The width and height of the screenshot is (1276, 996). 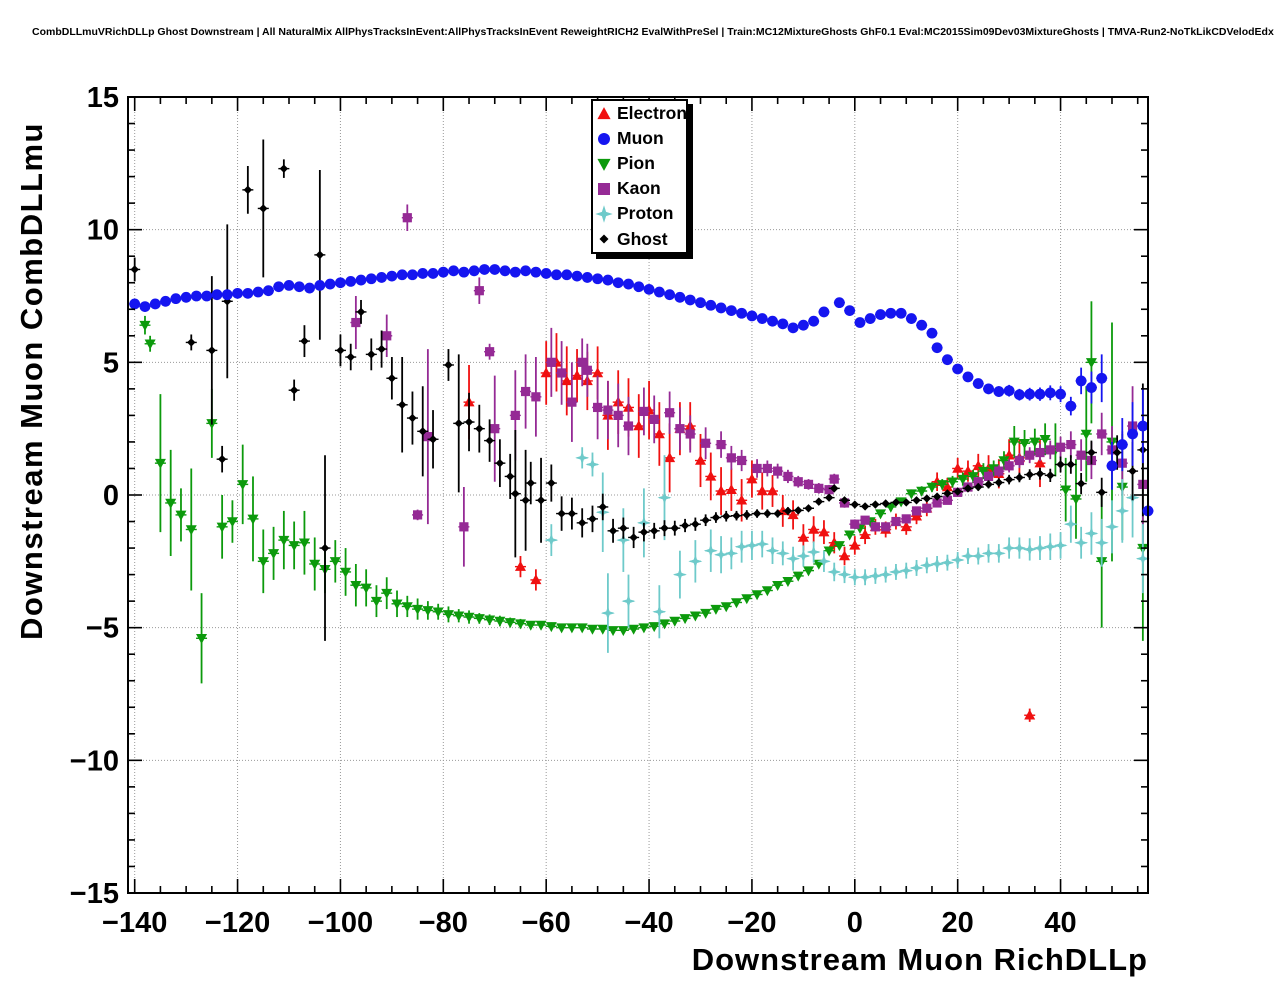 What do you see at coordinates (639, 189) in the screenshot?
I see `legend-item-kaon: Kaon` at bounding box center [639, 189].